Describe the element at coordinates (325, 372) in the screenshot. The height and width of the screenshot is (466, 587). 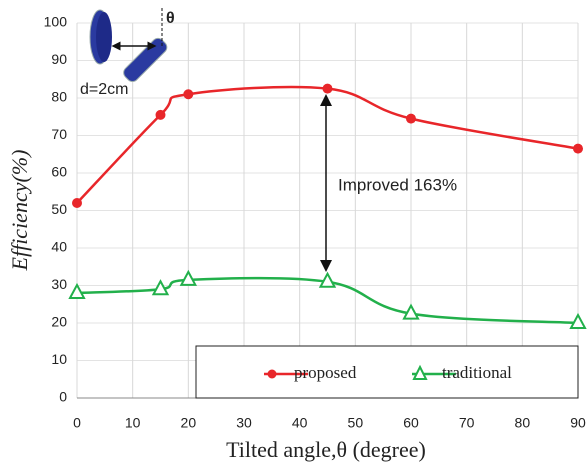
I see `legend-label: proposed` at that location.